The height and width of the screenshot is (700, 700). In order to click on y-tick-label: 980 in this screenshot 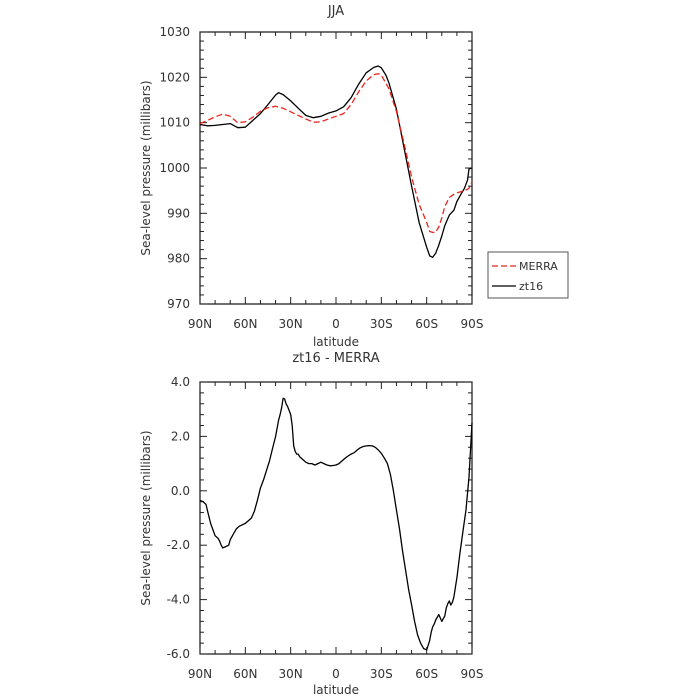, I will do `click(178, 259)`.